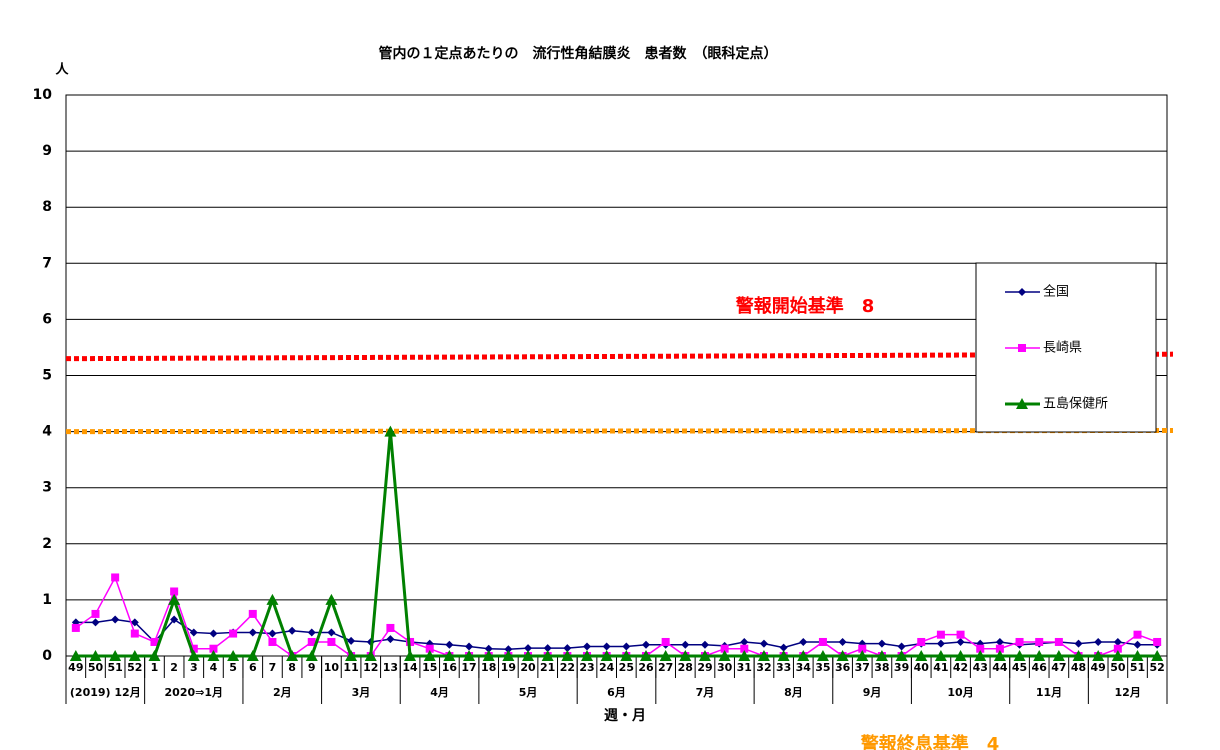 This screenshot has height=750, width=1220. Describe the element at coordinates (822, 667) in the screenshot. I see `x-tick-label: 35` at that location.